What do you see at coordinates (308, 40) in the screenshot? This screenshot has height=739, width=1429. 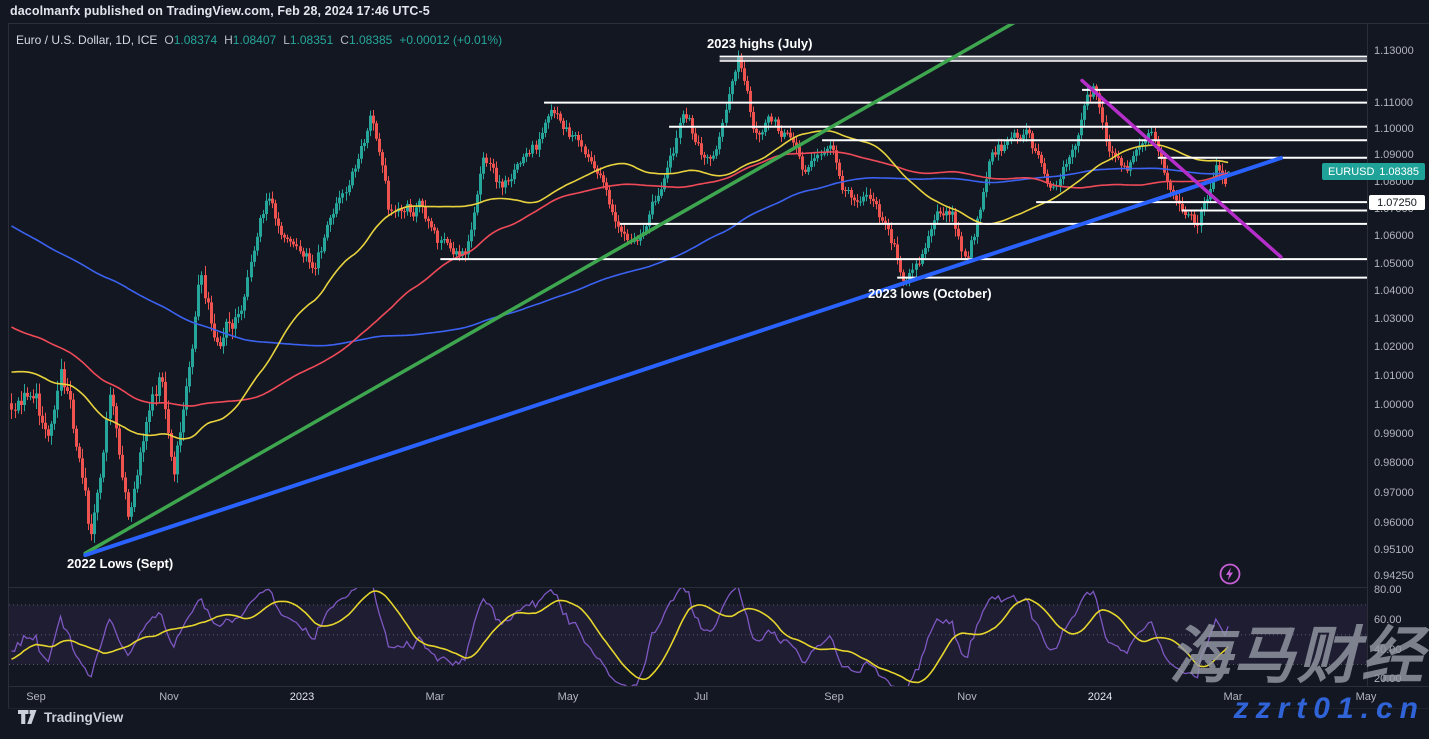 I see `ohlc-low: L1.08351` at bounding box center [308, 40].